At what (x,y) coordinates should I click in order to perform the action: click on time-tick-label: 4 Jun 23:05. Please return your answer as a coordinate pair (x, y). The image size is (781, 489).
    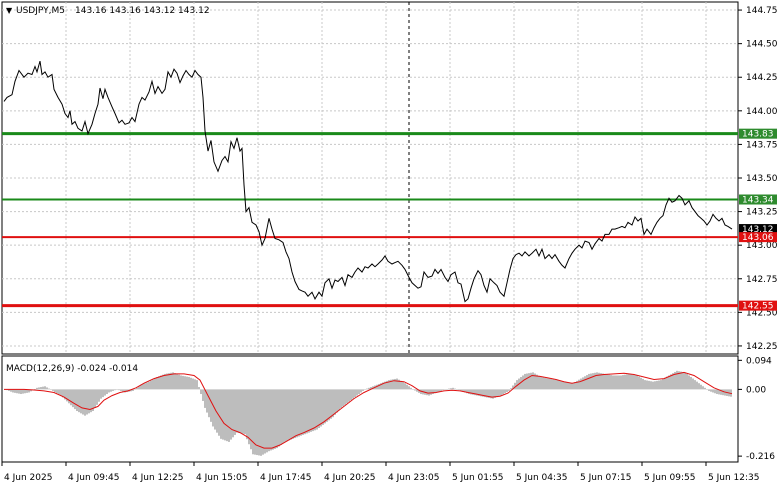
    Looking at the image, I should click on (413, 478).